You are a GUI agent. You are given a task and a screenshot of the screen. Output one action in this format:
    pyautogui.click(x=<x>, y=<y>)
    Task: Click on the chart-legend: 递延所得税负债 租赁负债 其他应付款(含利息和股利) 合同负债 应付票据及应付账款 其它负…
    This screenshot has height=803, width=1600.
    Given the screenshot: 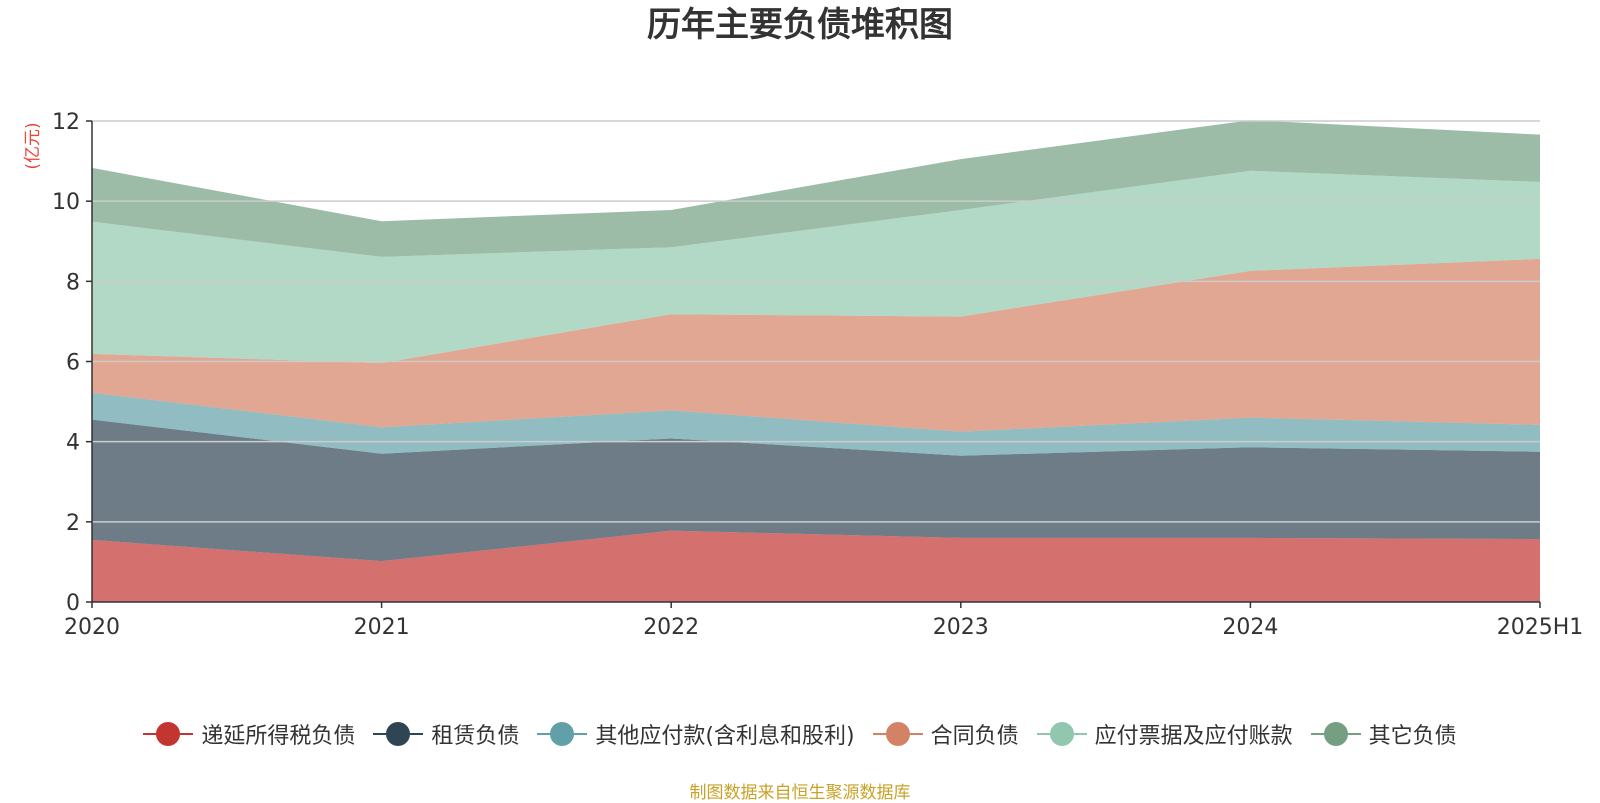 What is the action you would take?
    pyautogui.click(x=800, y=734)
    